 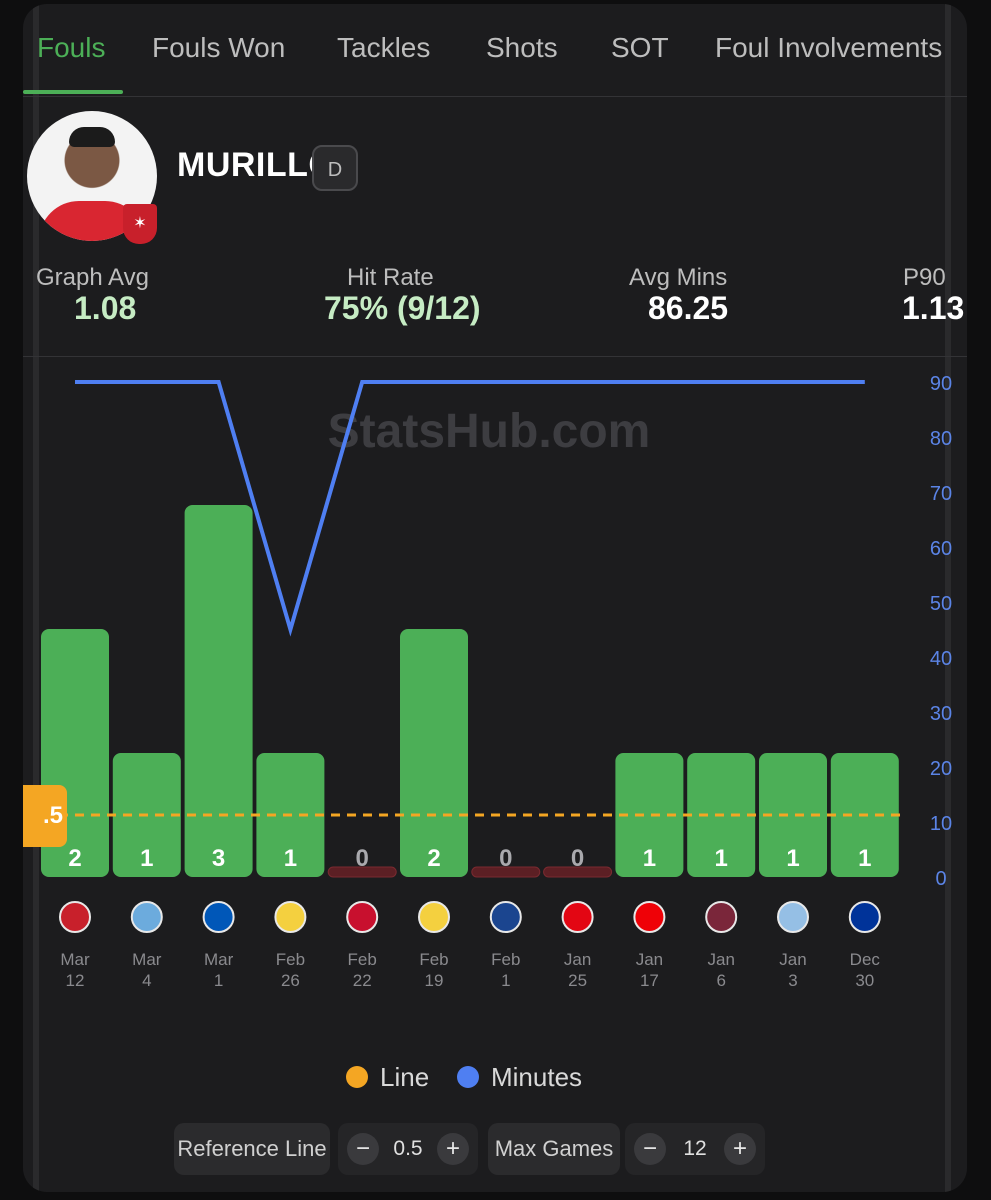 I want to click on max-games-decrement-button: −, so click(x=650, y=1149).